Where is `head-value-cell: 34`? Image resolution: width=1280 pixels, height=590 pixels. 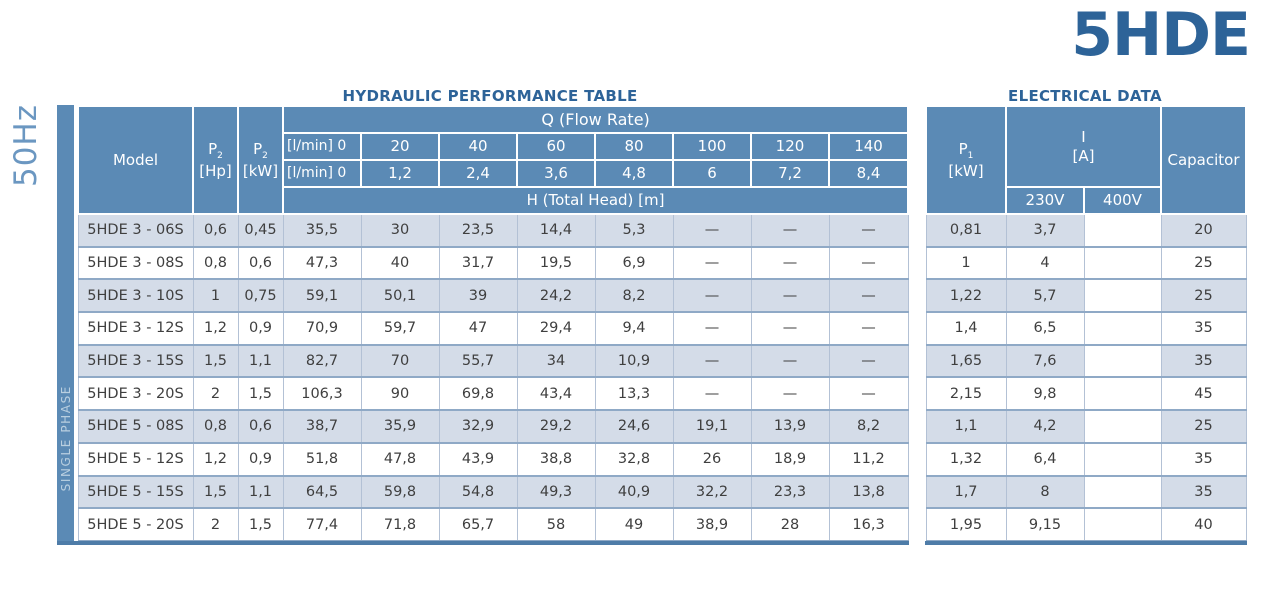 head-value-cell: 34 is located at coordinates (556, 360).